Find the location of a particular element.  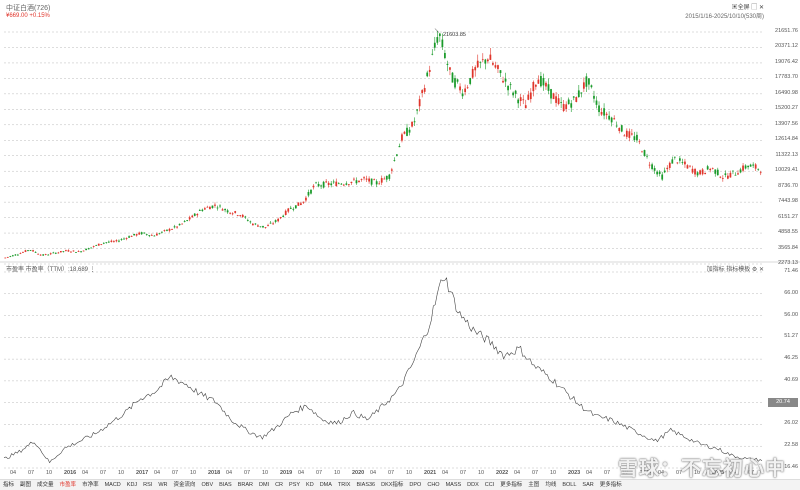

price-tick-label: 21651.76 is located at coordinates (786, 31).